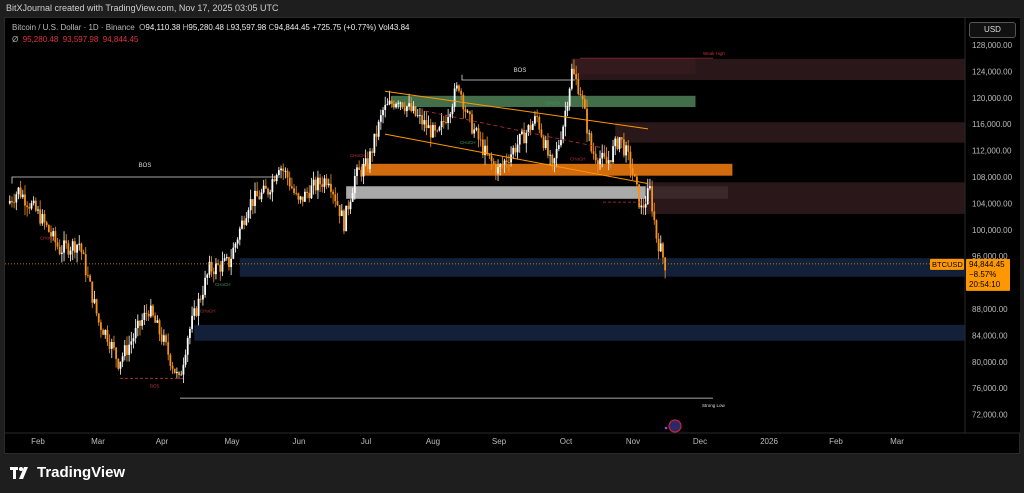  I want to click on us-flag-event-icon, so click(675, 426).